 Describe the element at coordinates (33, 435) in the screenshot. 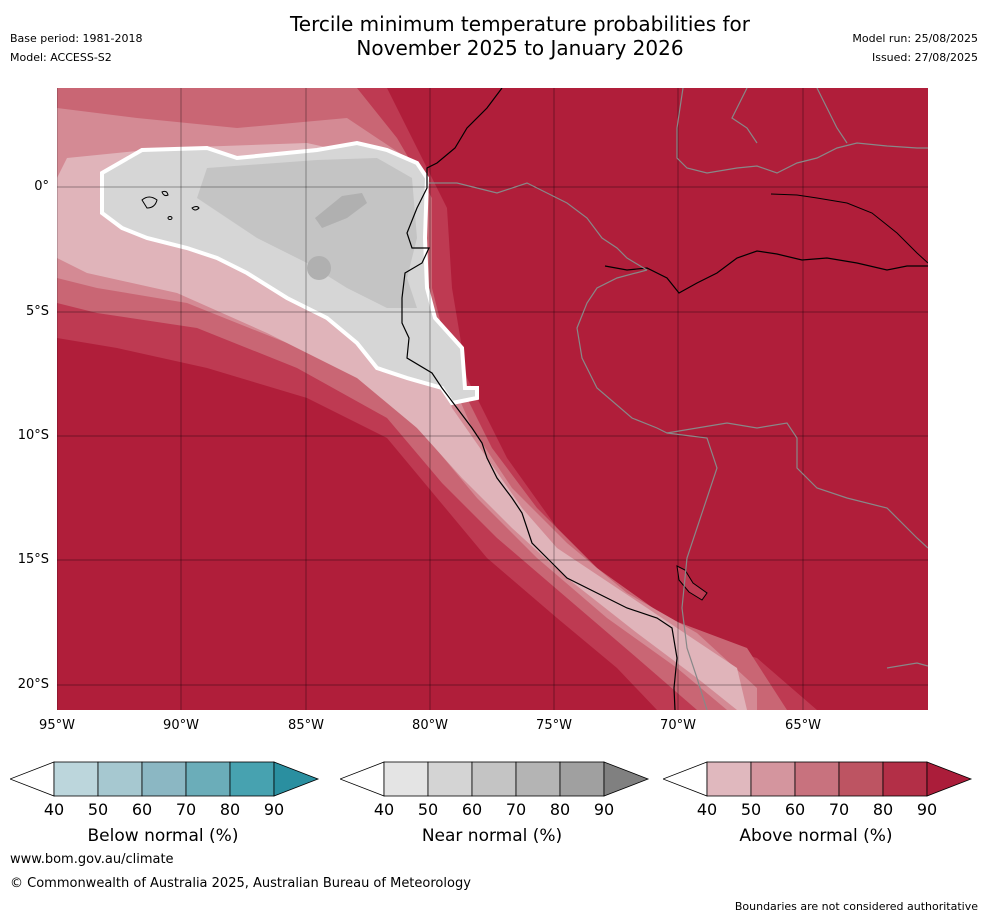

I see `lat-label-10s: 10°S` at that location.